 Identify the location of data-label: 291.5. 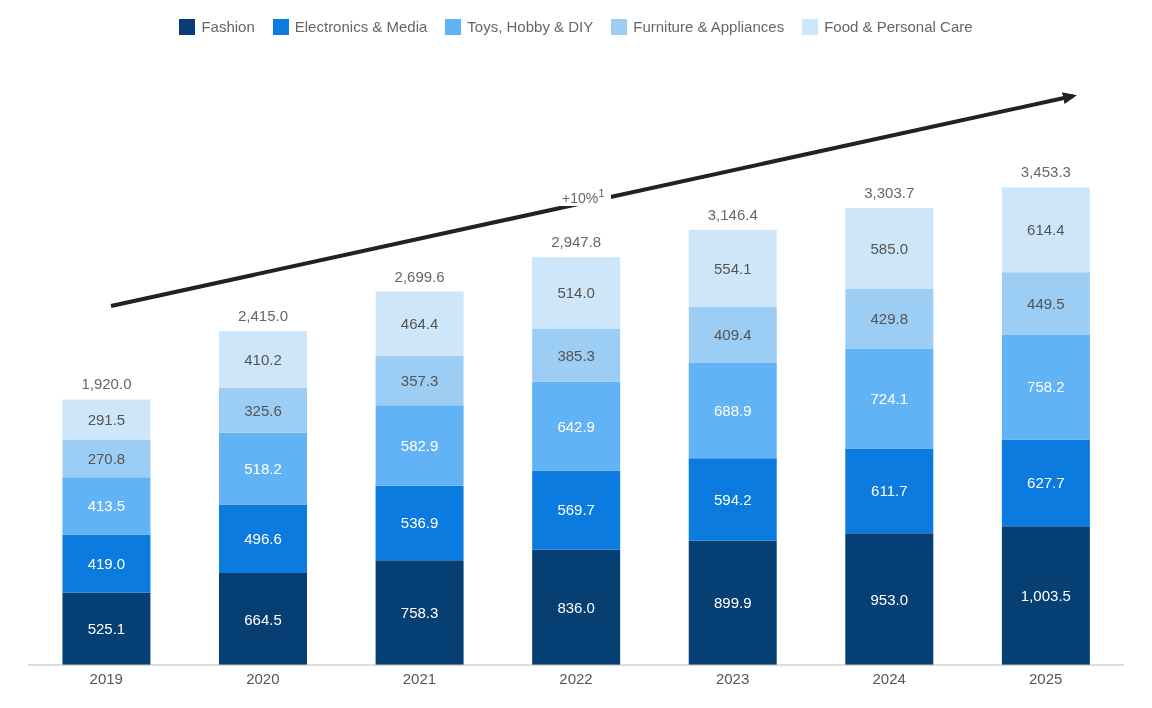
(106, 420).